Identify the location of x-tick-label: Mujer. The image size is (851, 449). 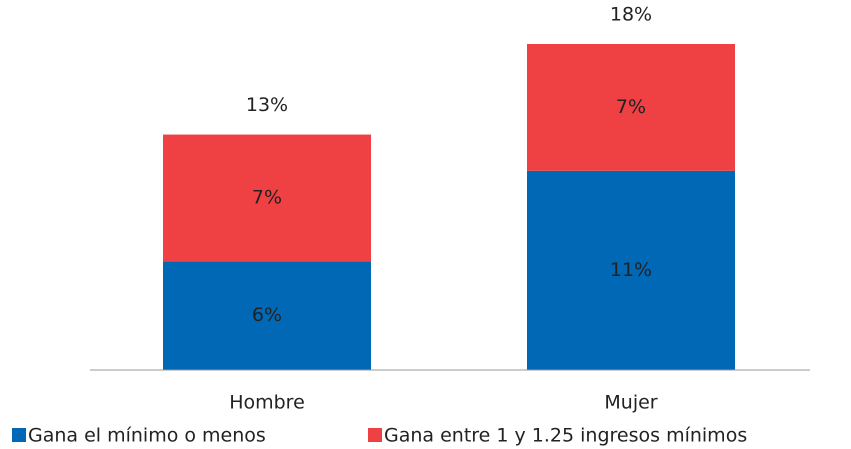
(630, 403).